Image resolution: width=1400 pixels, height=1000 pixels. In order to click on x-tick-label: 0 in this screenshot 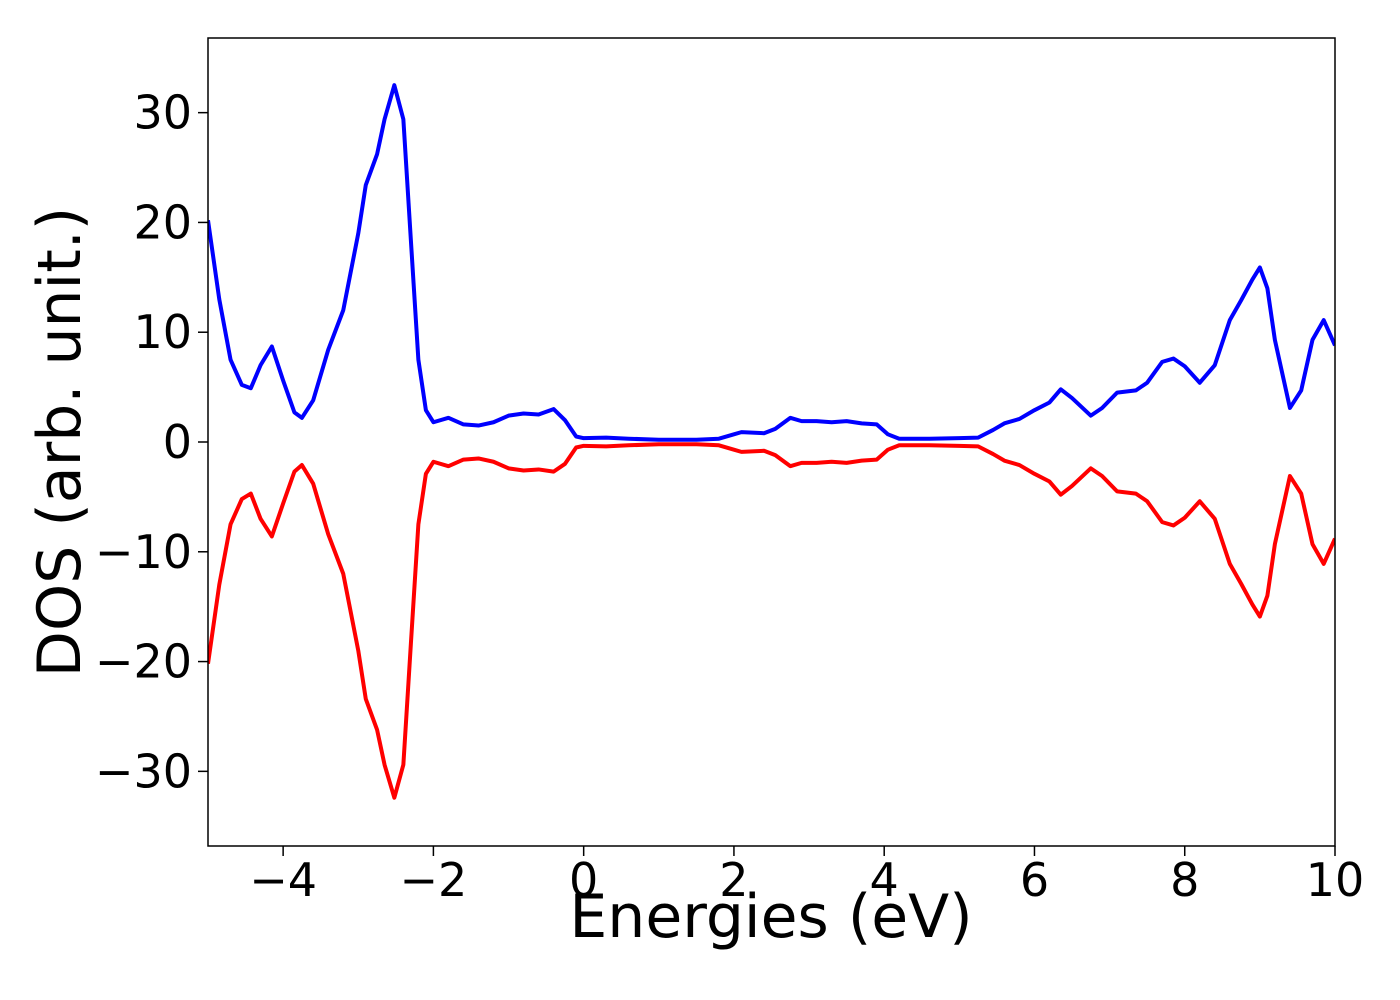, I will do `click(583, 880)`.